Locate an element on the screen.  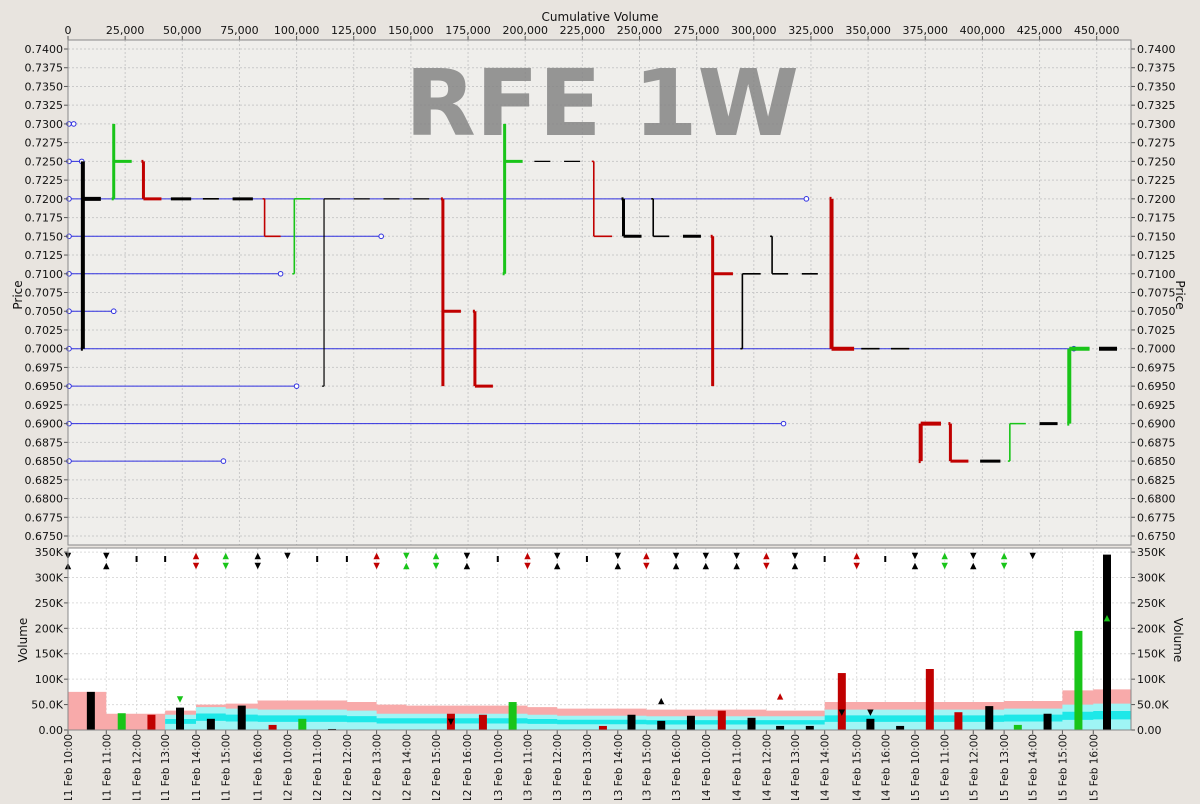
price-tick-label-left: 0.6750 is located at coordinates (44, 536).